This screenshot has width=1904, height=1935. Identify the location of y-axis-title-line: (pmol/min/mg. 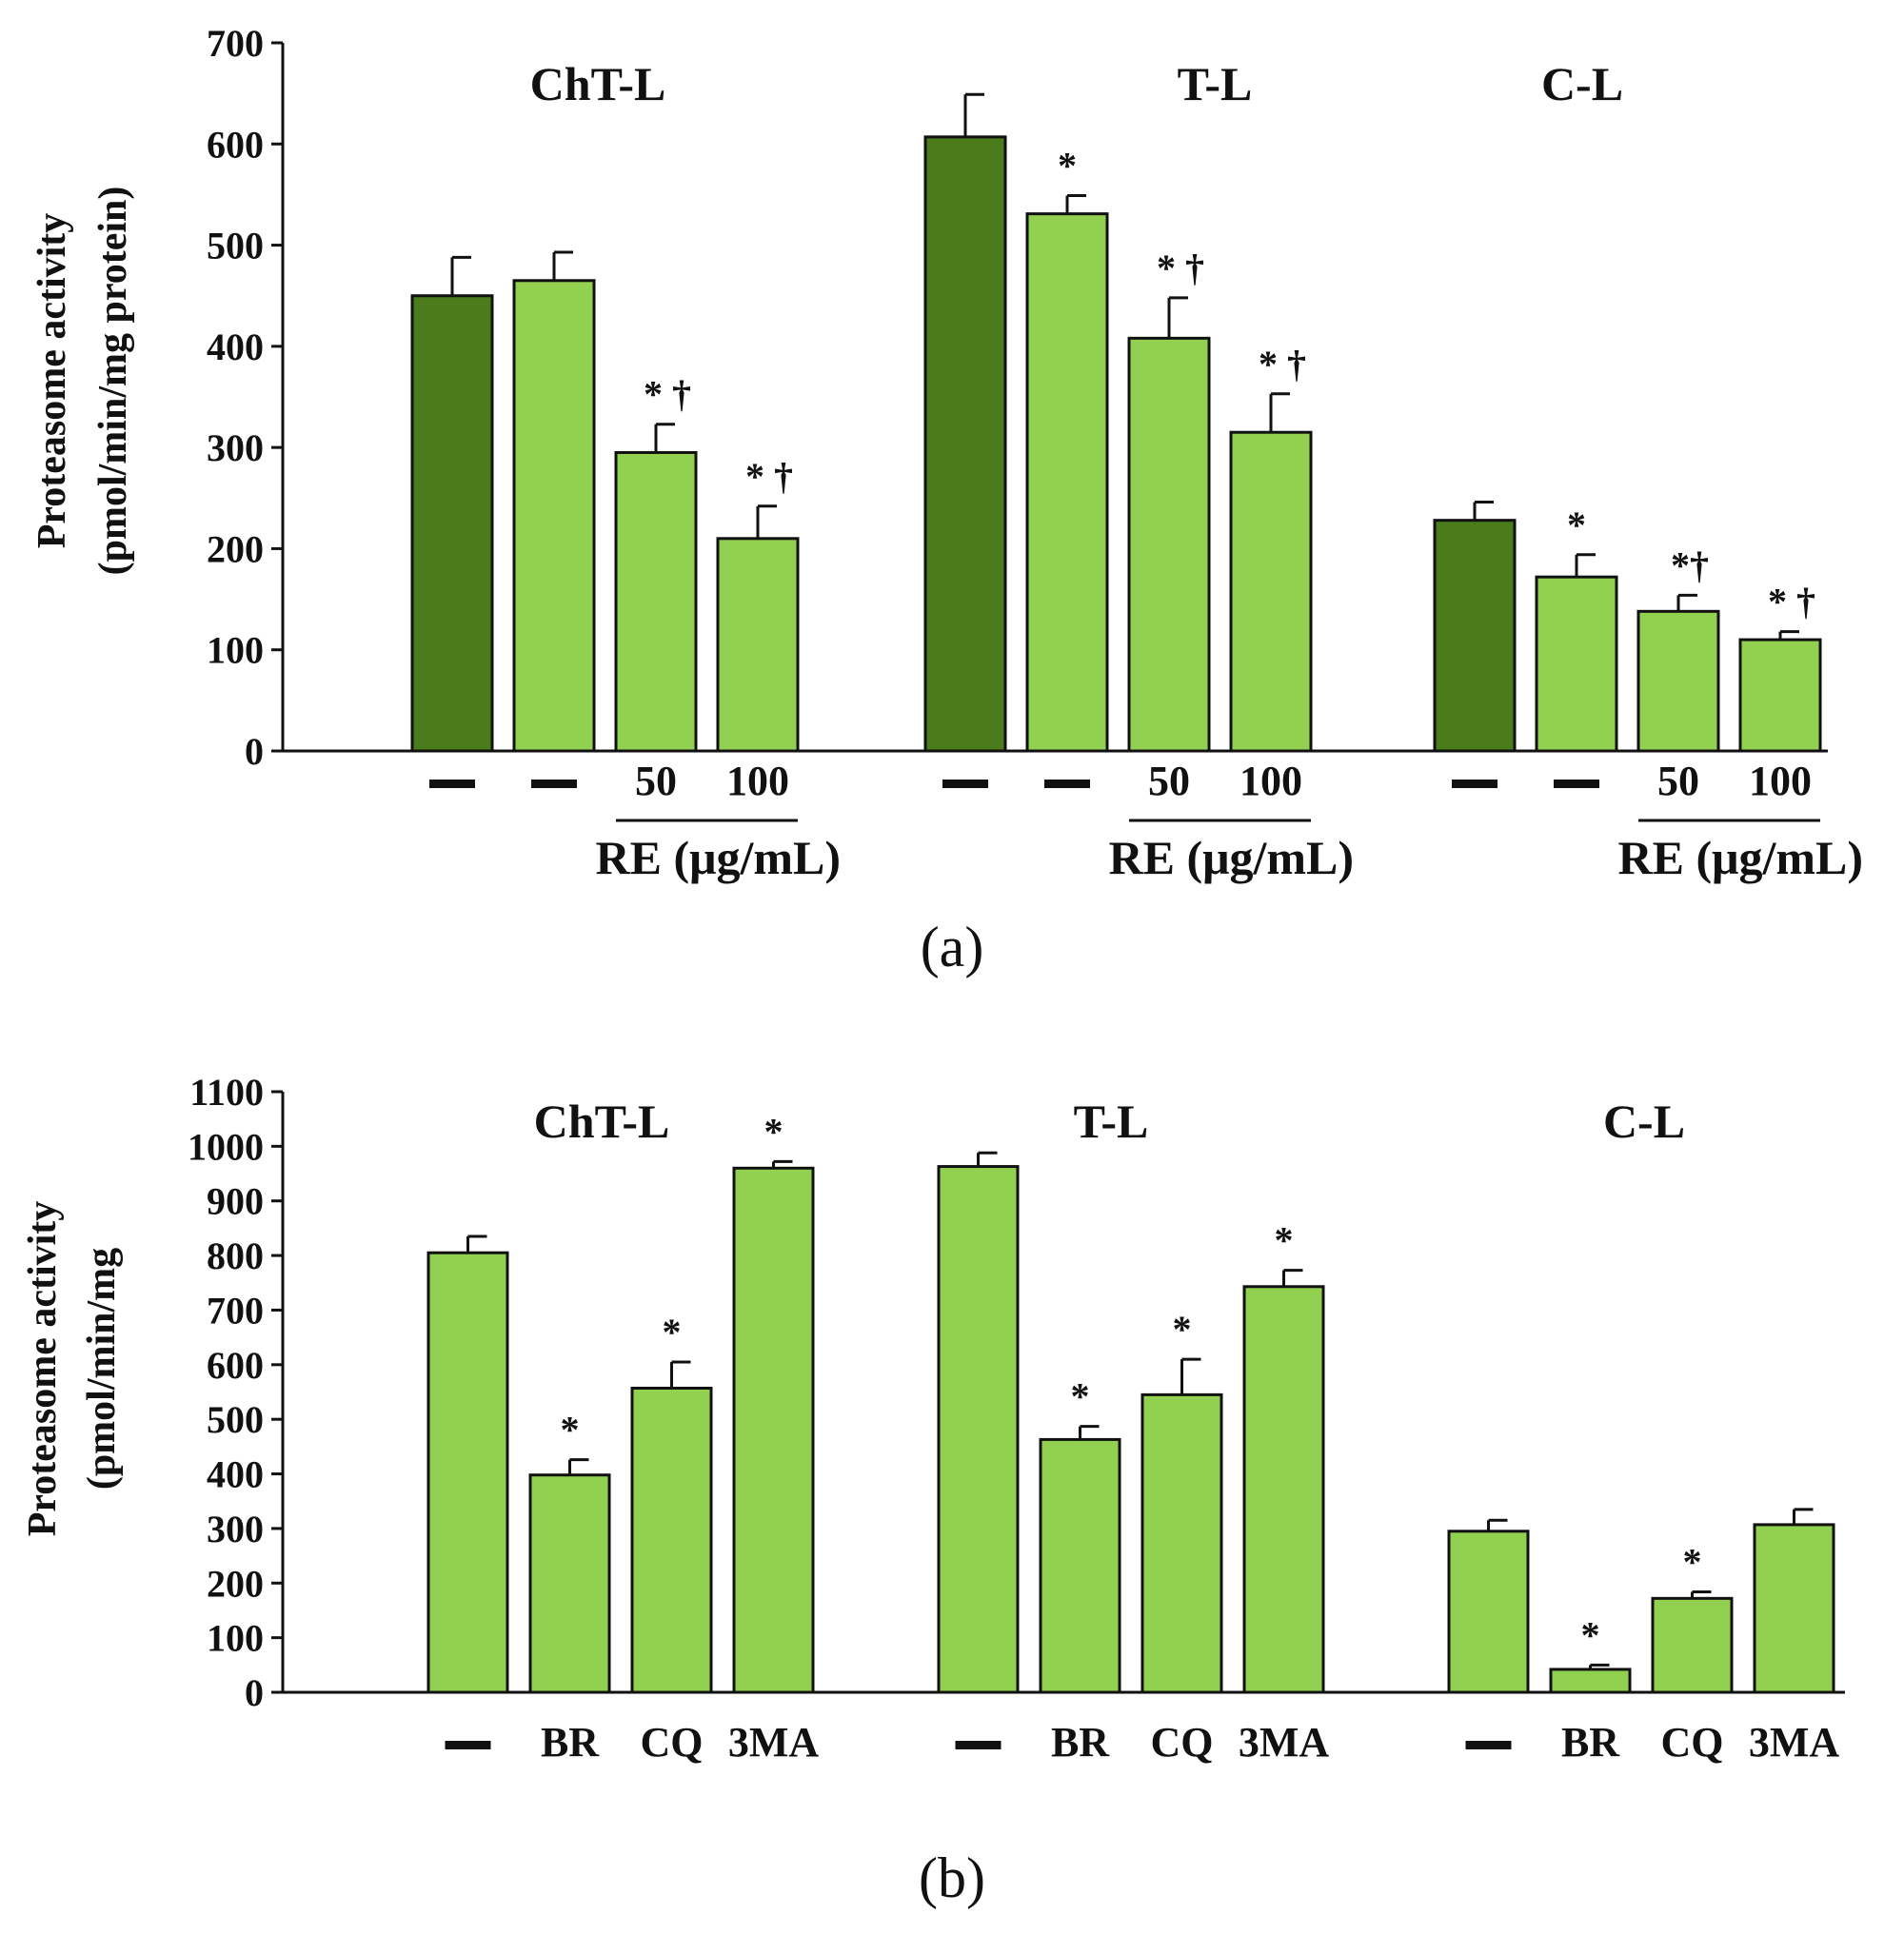
(102, 1369).